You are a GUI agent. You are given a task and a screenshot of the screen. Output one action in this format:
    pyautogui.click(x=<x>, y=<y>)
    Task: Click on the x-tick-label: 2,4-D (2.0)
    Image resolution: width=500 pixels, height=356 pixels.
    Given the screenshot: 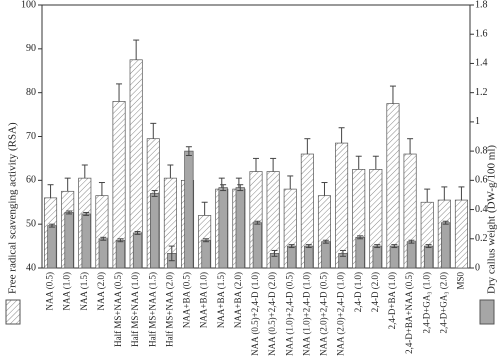 What is the action you would take?
    pyautogui.click(x=375, y=292)
    